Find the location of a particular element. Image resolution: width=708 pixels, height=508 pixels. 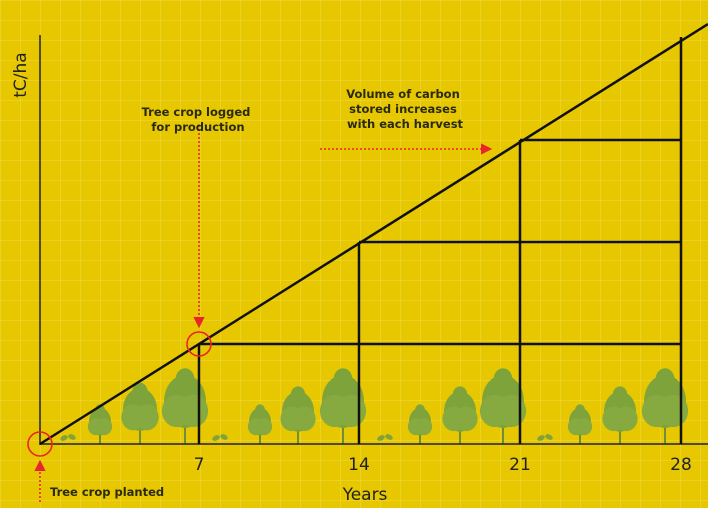

annotation: Tree crop logged for production is located at coordinates (198, 119).